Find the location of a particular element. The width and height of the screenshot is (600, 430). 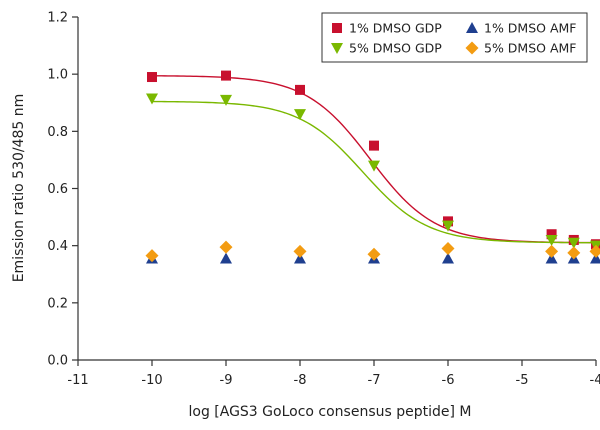

x-tick-label: -5 is located at coordinates (522, 380).